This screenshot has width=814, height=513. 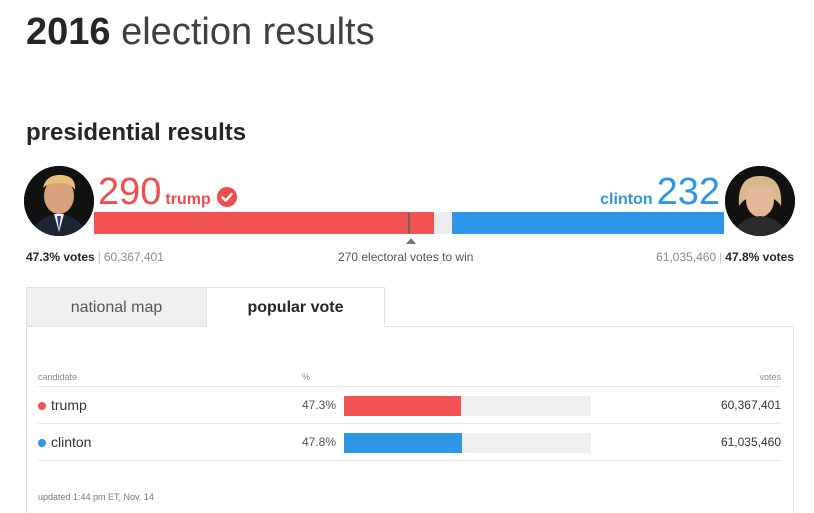 I want to click on to-win-marker, so click(x=408, y=223).